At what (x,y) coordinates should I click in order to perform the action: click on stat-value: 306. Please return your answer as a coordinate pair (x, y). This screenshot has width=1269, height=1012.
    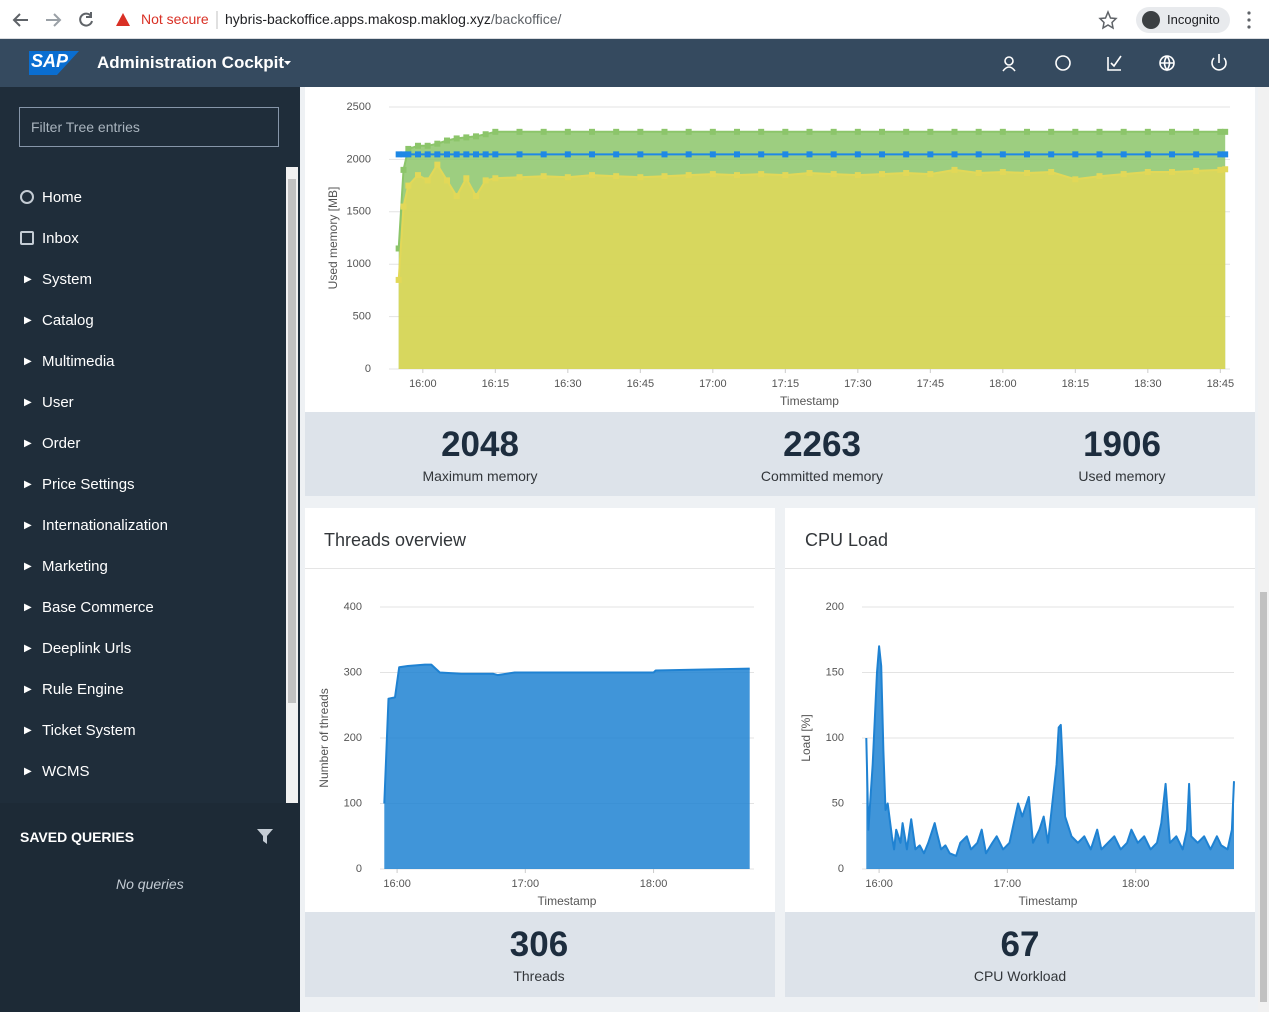
    Looking at the image, I should click on (539, 944).